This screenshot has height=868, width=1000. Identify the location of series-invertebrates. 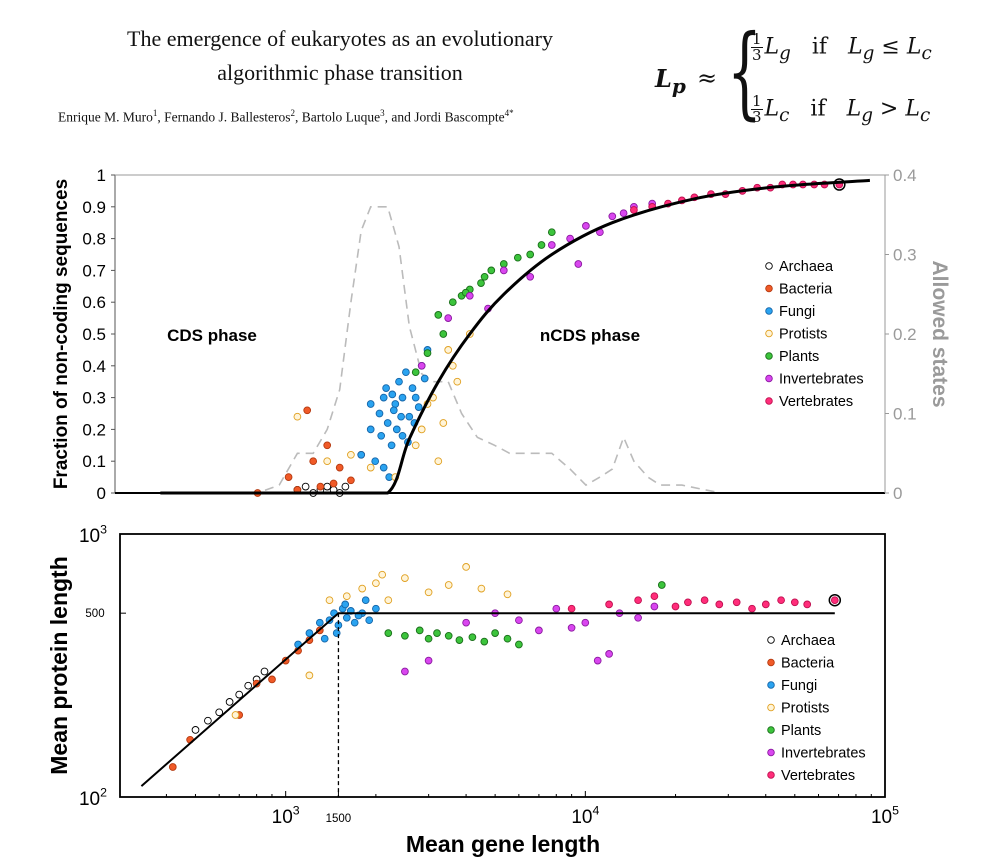
(530, 639).